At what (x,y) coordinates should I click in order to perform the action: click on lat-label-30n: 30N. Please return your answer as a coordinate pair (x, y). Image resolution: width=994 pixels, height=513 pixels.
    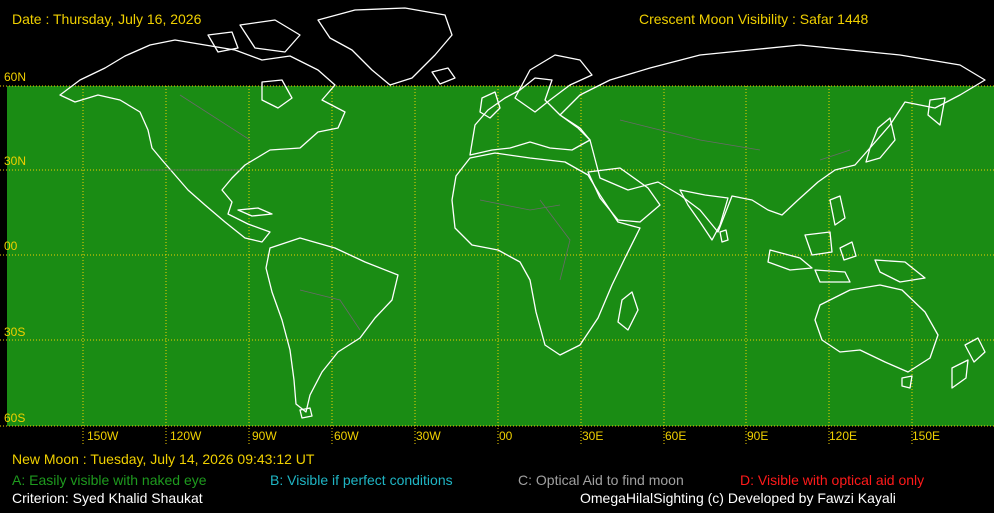
    Looking at the image, I should click on (15, 161).